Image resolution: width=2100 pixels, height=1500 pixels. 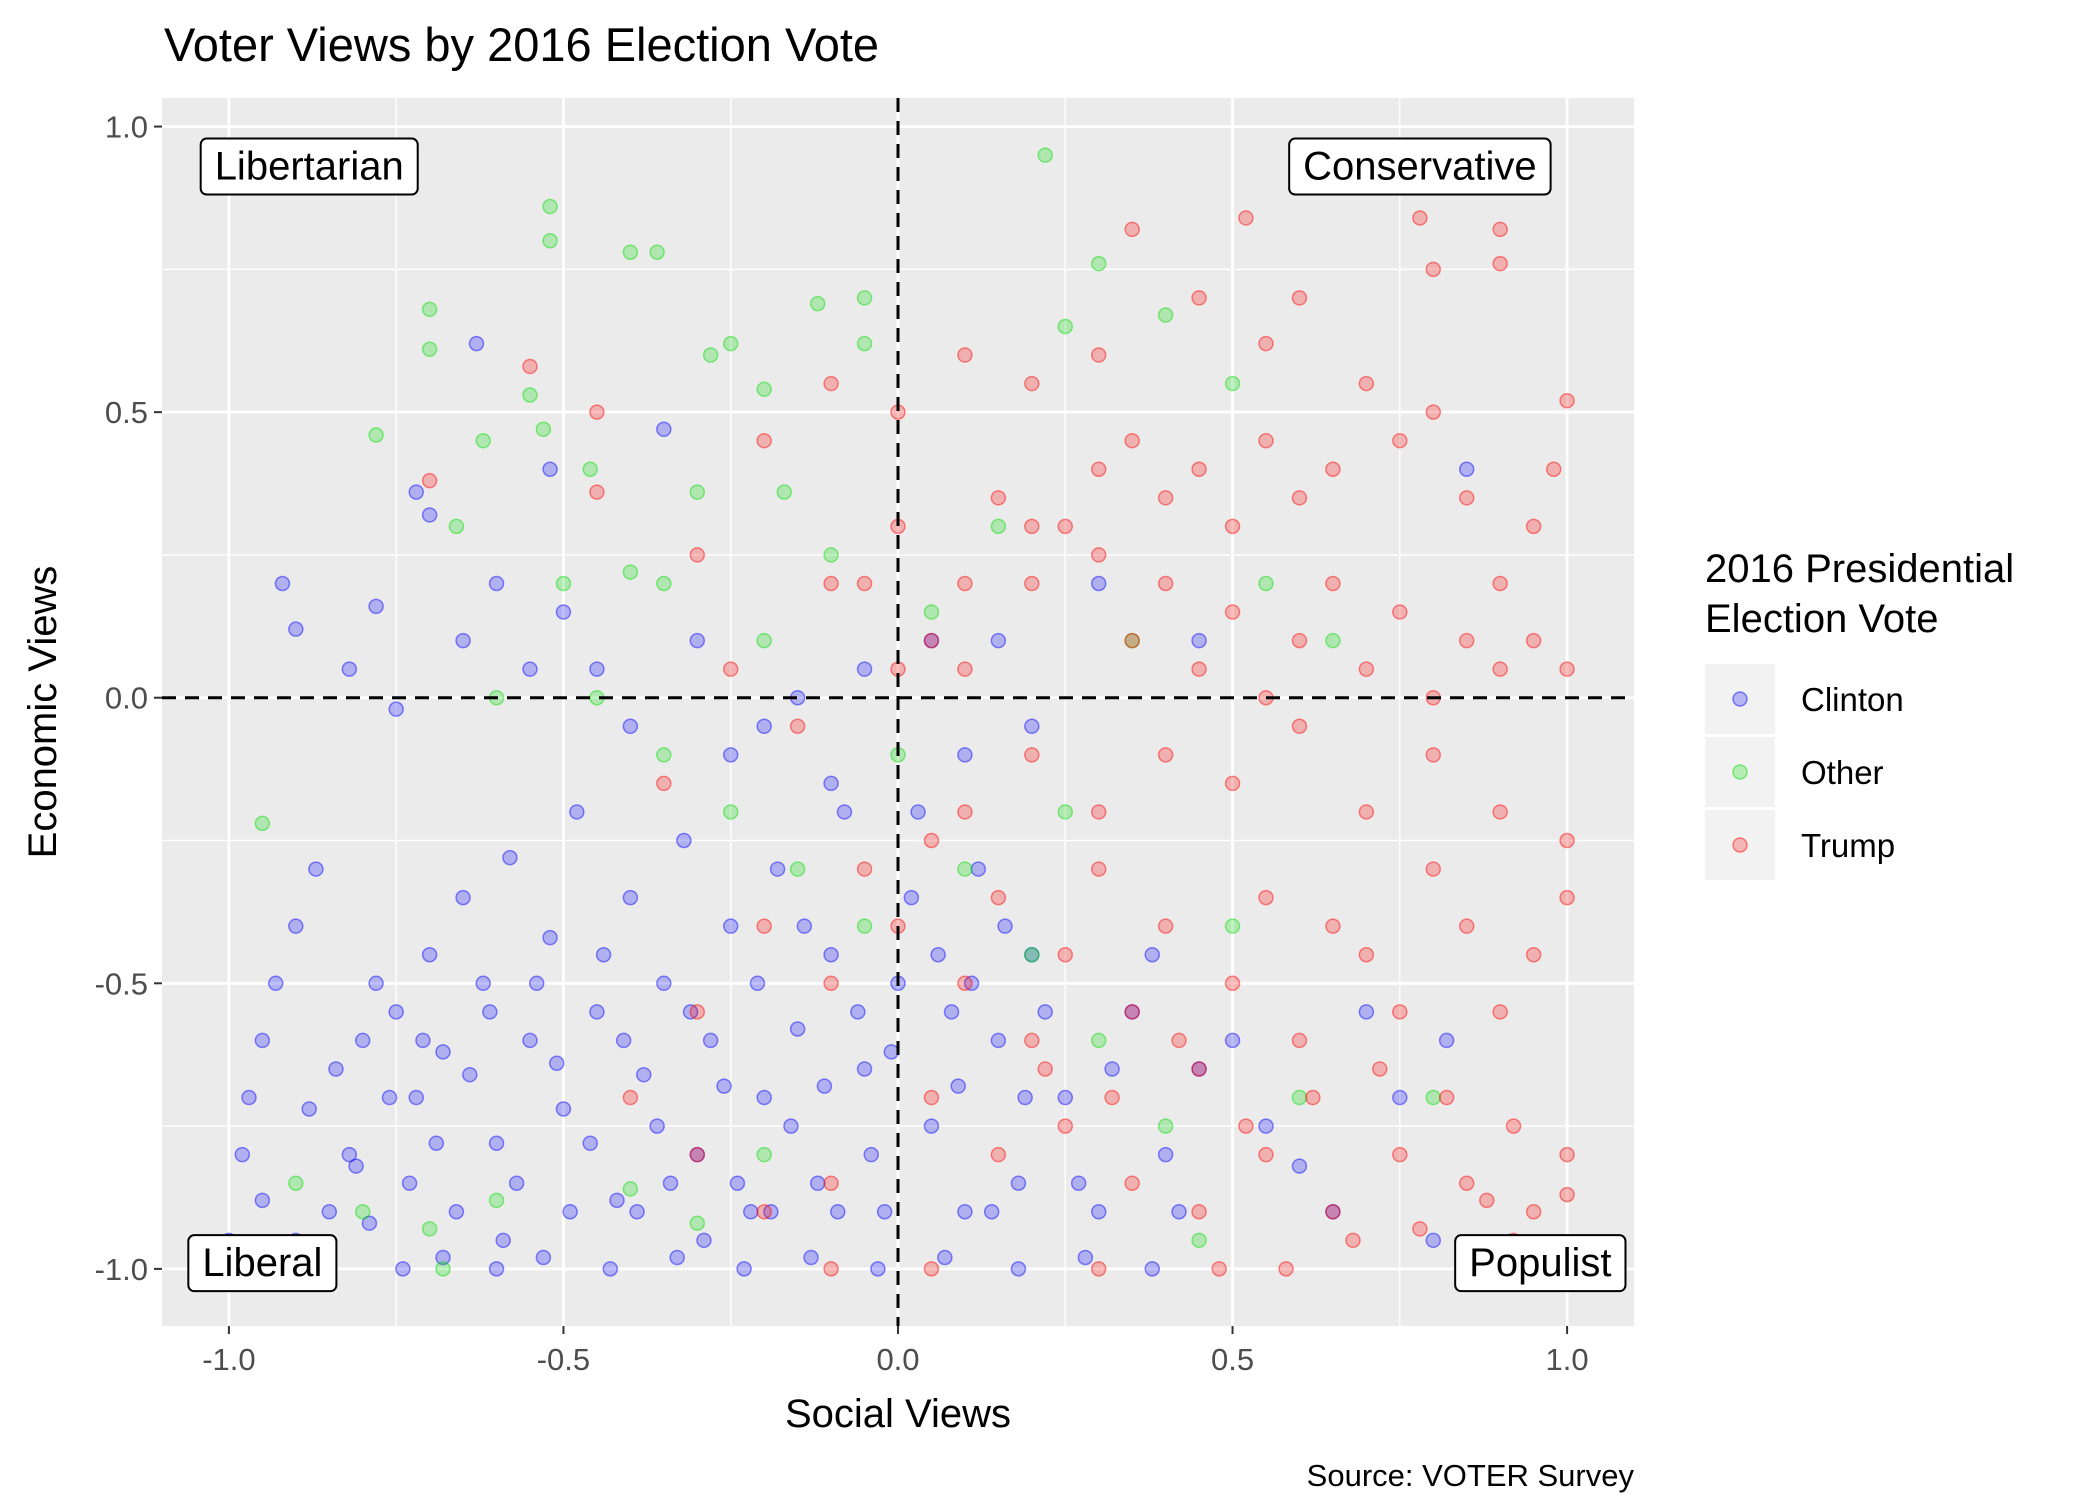 What do you see at coordinates (1420, 166) in the screenshot?
I see `quadrant-label-conservative: Conservative` at bounding box center [1420, 166].